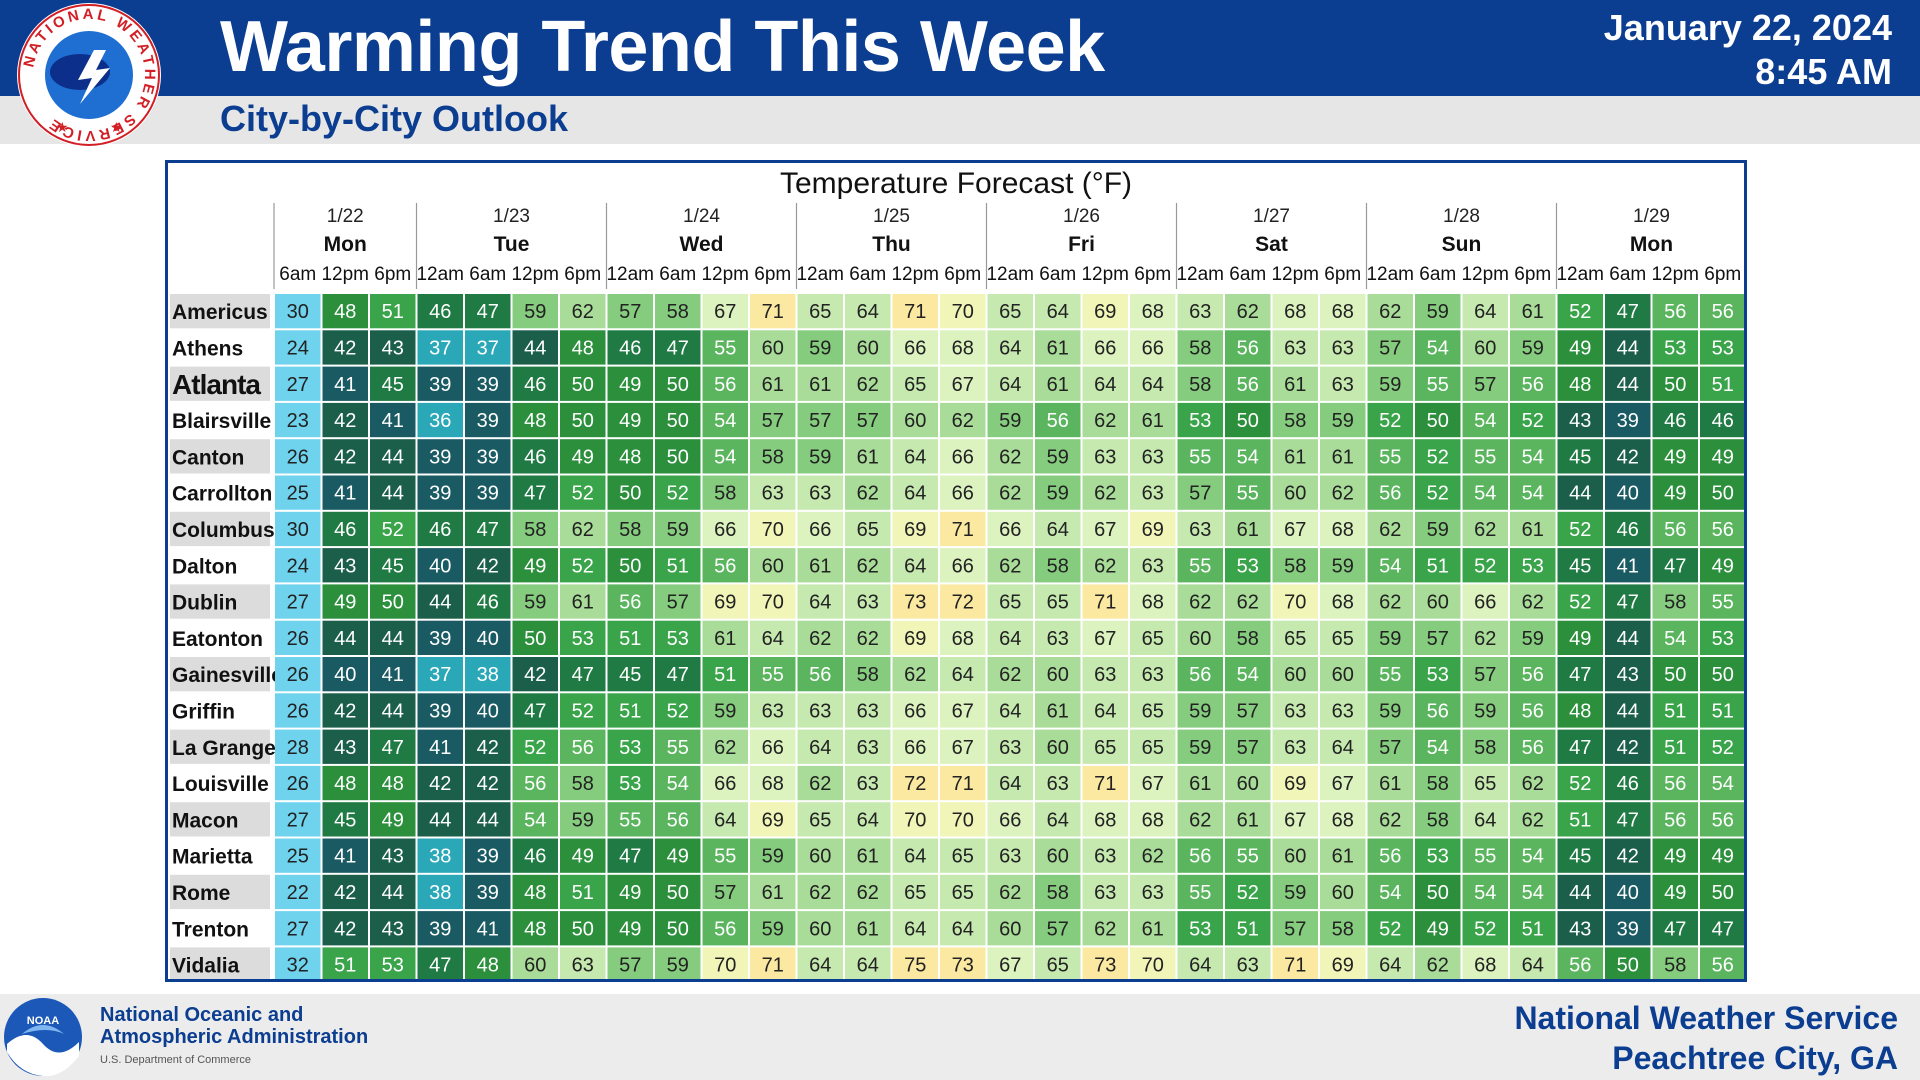 The width and height of the screenshot is (1920, 1080). Describe the element at coordinates (440, 274) in the screenshot. I see `header-time: 12am` at that location.